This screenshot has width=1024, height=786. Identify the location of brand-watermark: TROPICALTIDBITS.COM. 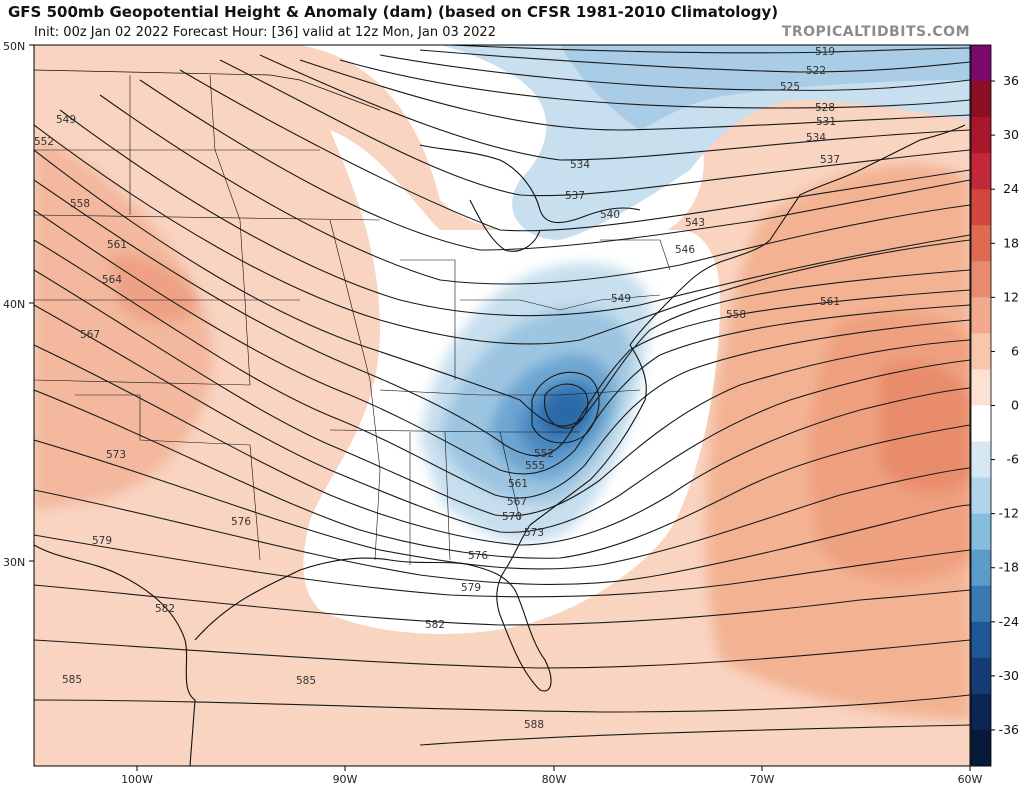
(875, 32).